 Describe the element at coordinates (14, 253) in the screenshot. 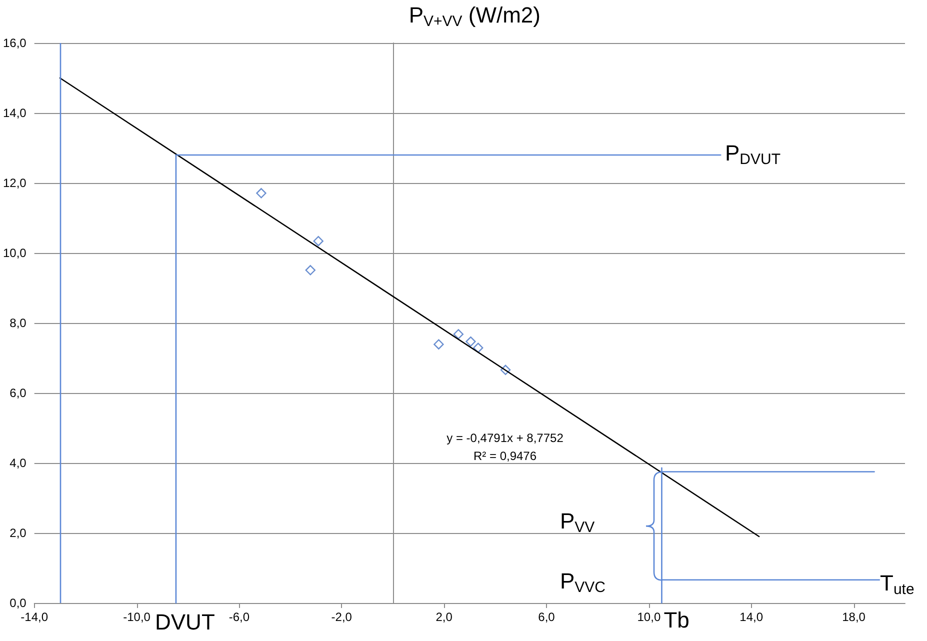

I see `y-tick-label: 10,0` at that location.